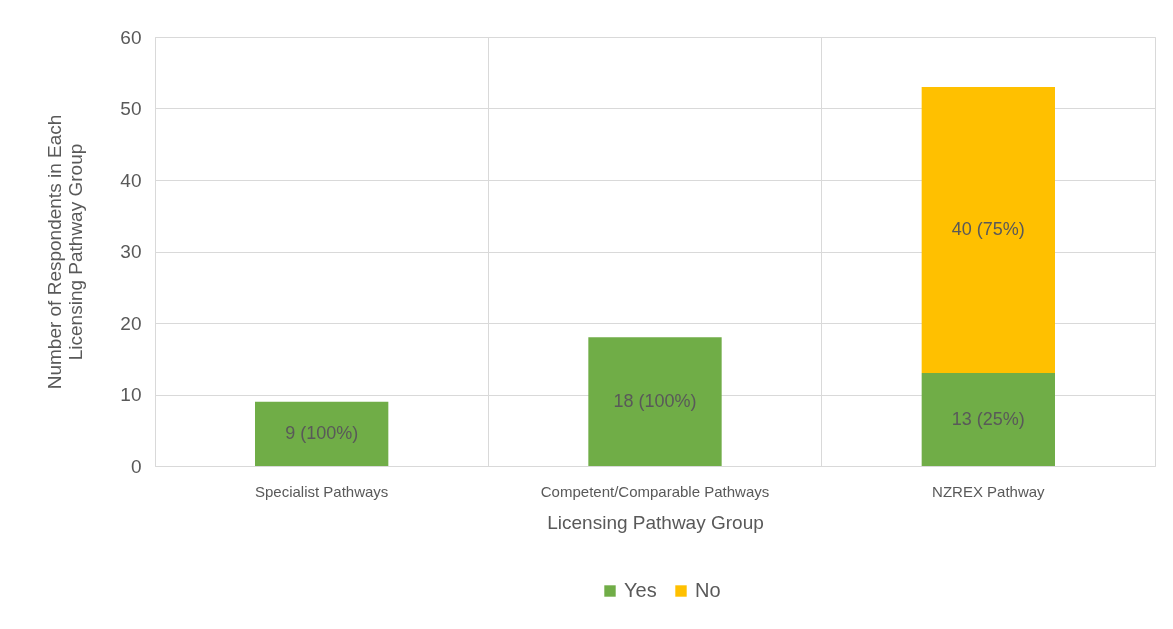 Image resolution: width=1173 pixels, height=629 pixels. Describe the element at coordinates (655, 491) in the screenshot. I see `x-tick-label: Competent/Comparable Pathways` at that location.